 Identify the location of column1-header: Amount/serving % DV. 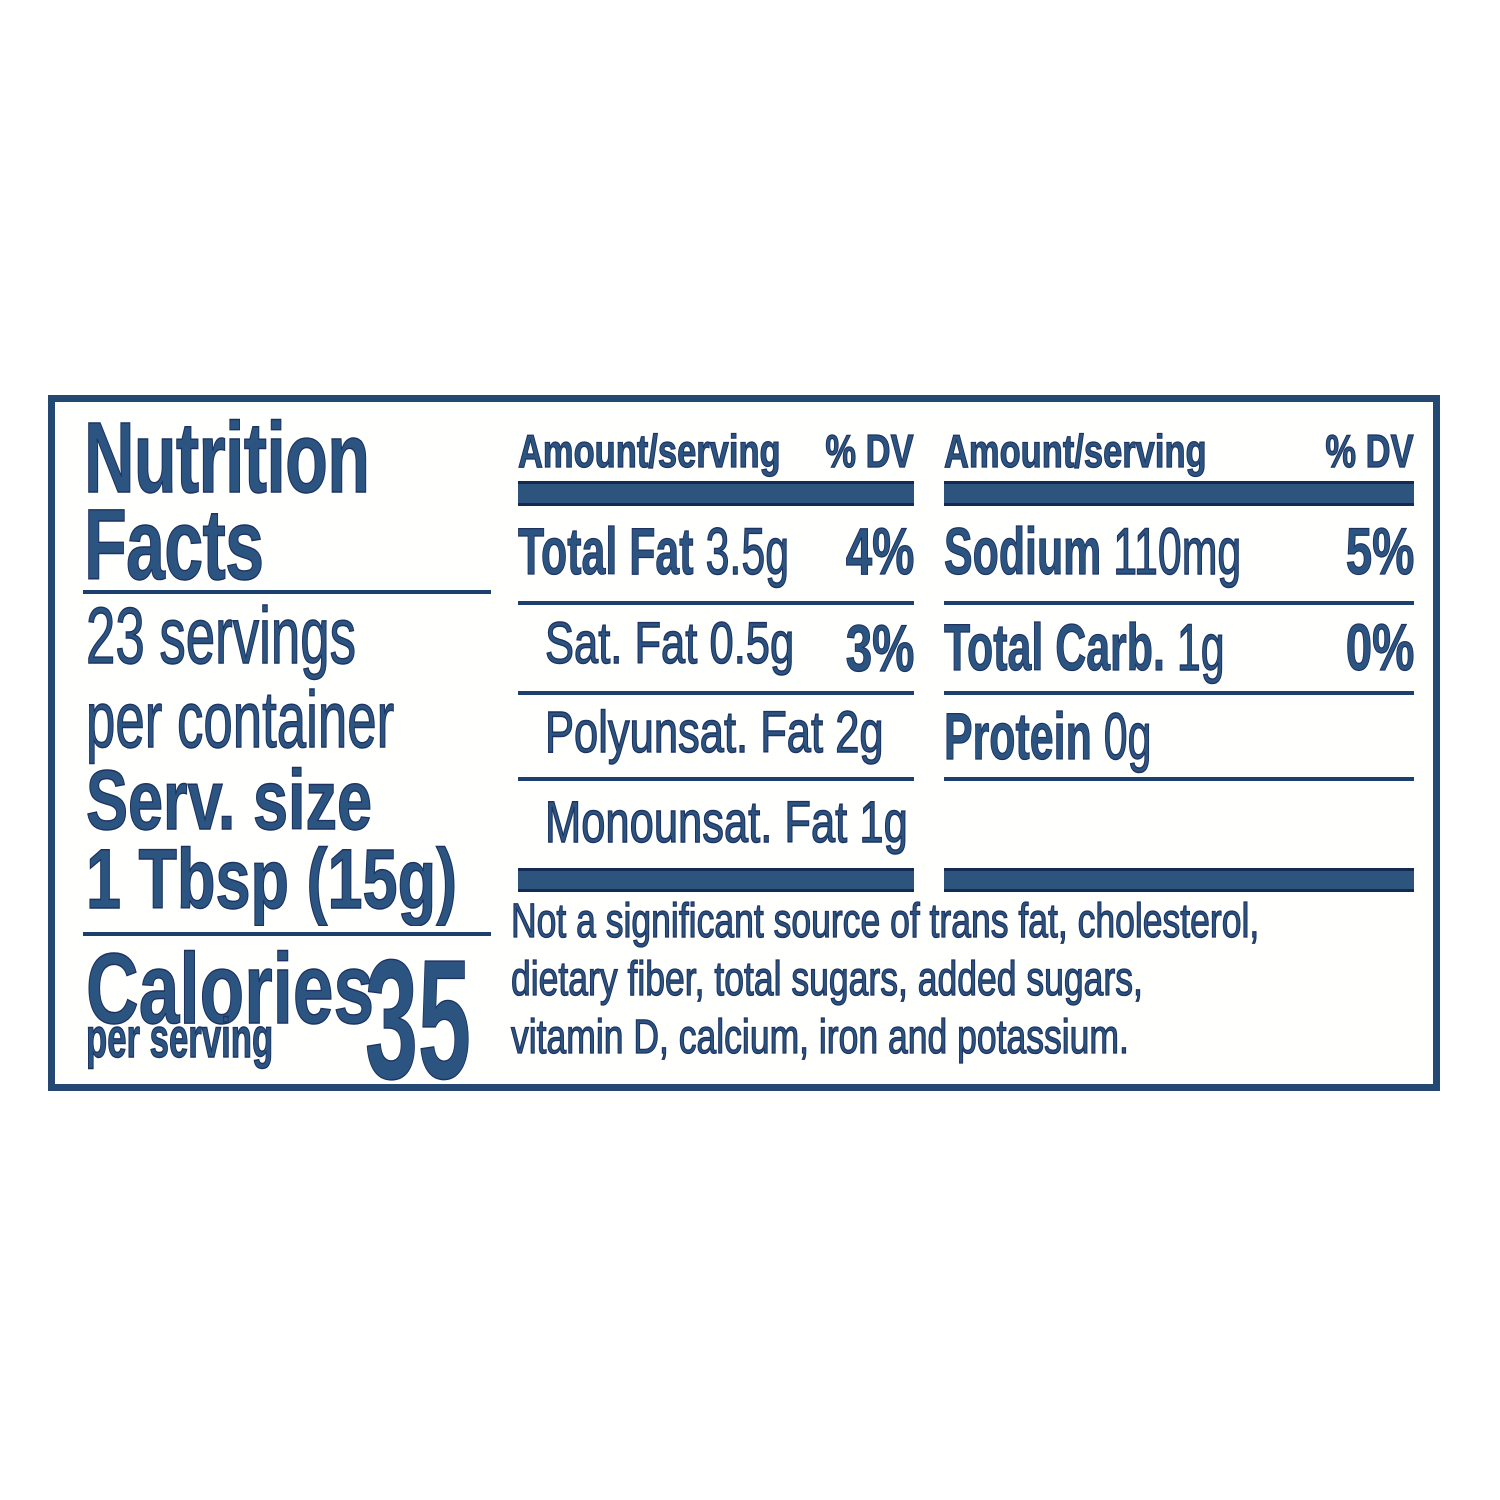
(716, 450).